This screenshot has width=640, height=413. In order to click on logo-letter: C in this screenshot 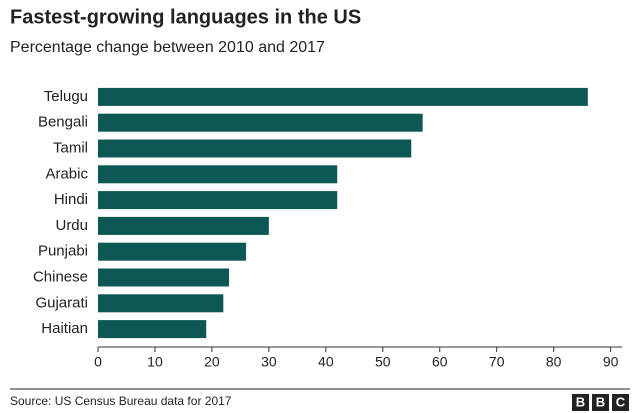, I will do `click(621, 401)`.